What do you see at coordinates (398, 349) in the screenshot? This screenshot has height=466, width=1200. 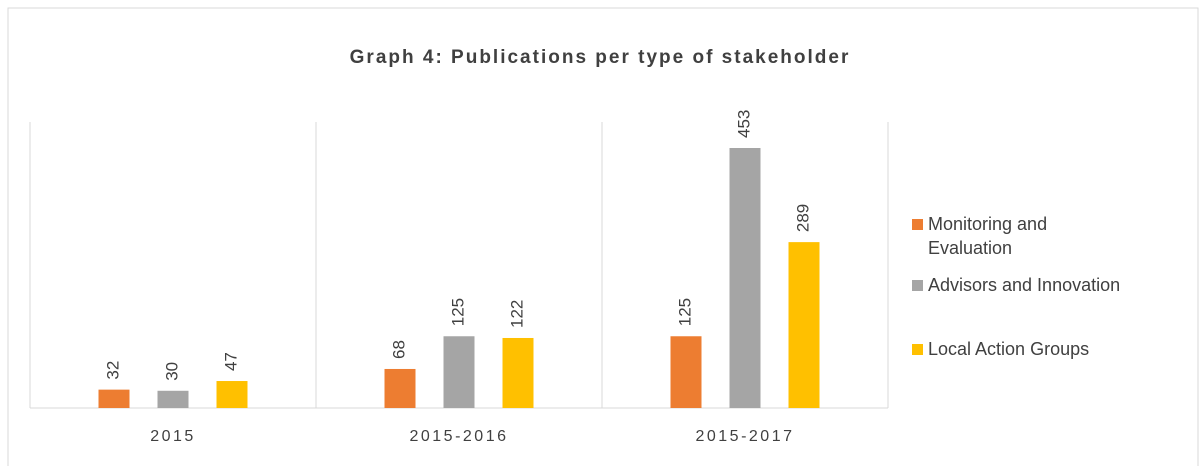 I see `data-label: 68` at bounding box center [398, 349].